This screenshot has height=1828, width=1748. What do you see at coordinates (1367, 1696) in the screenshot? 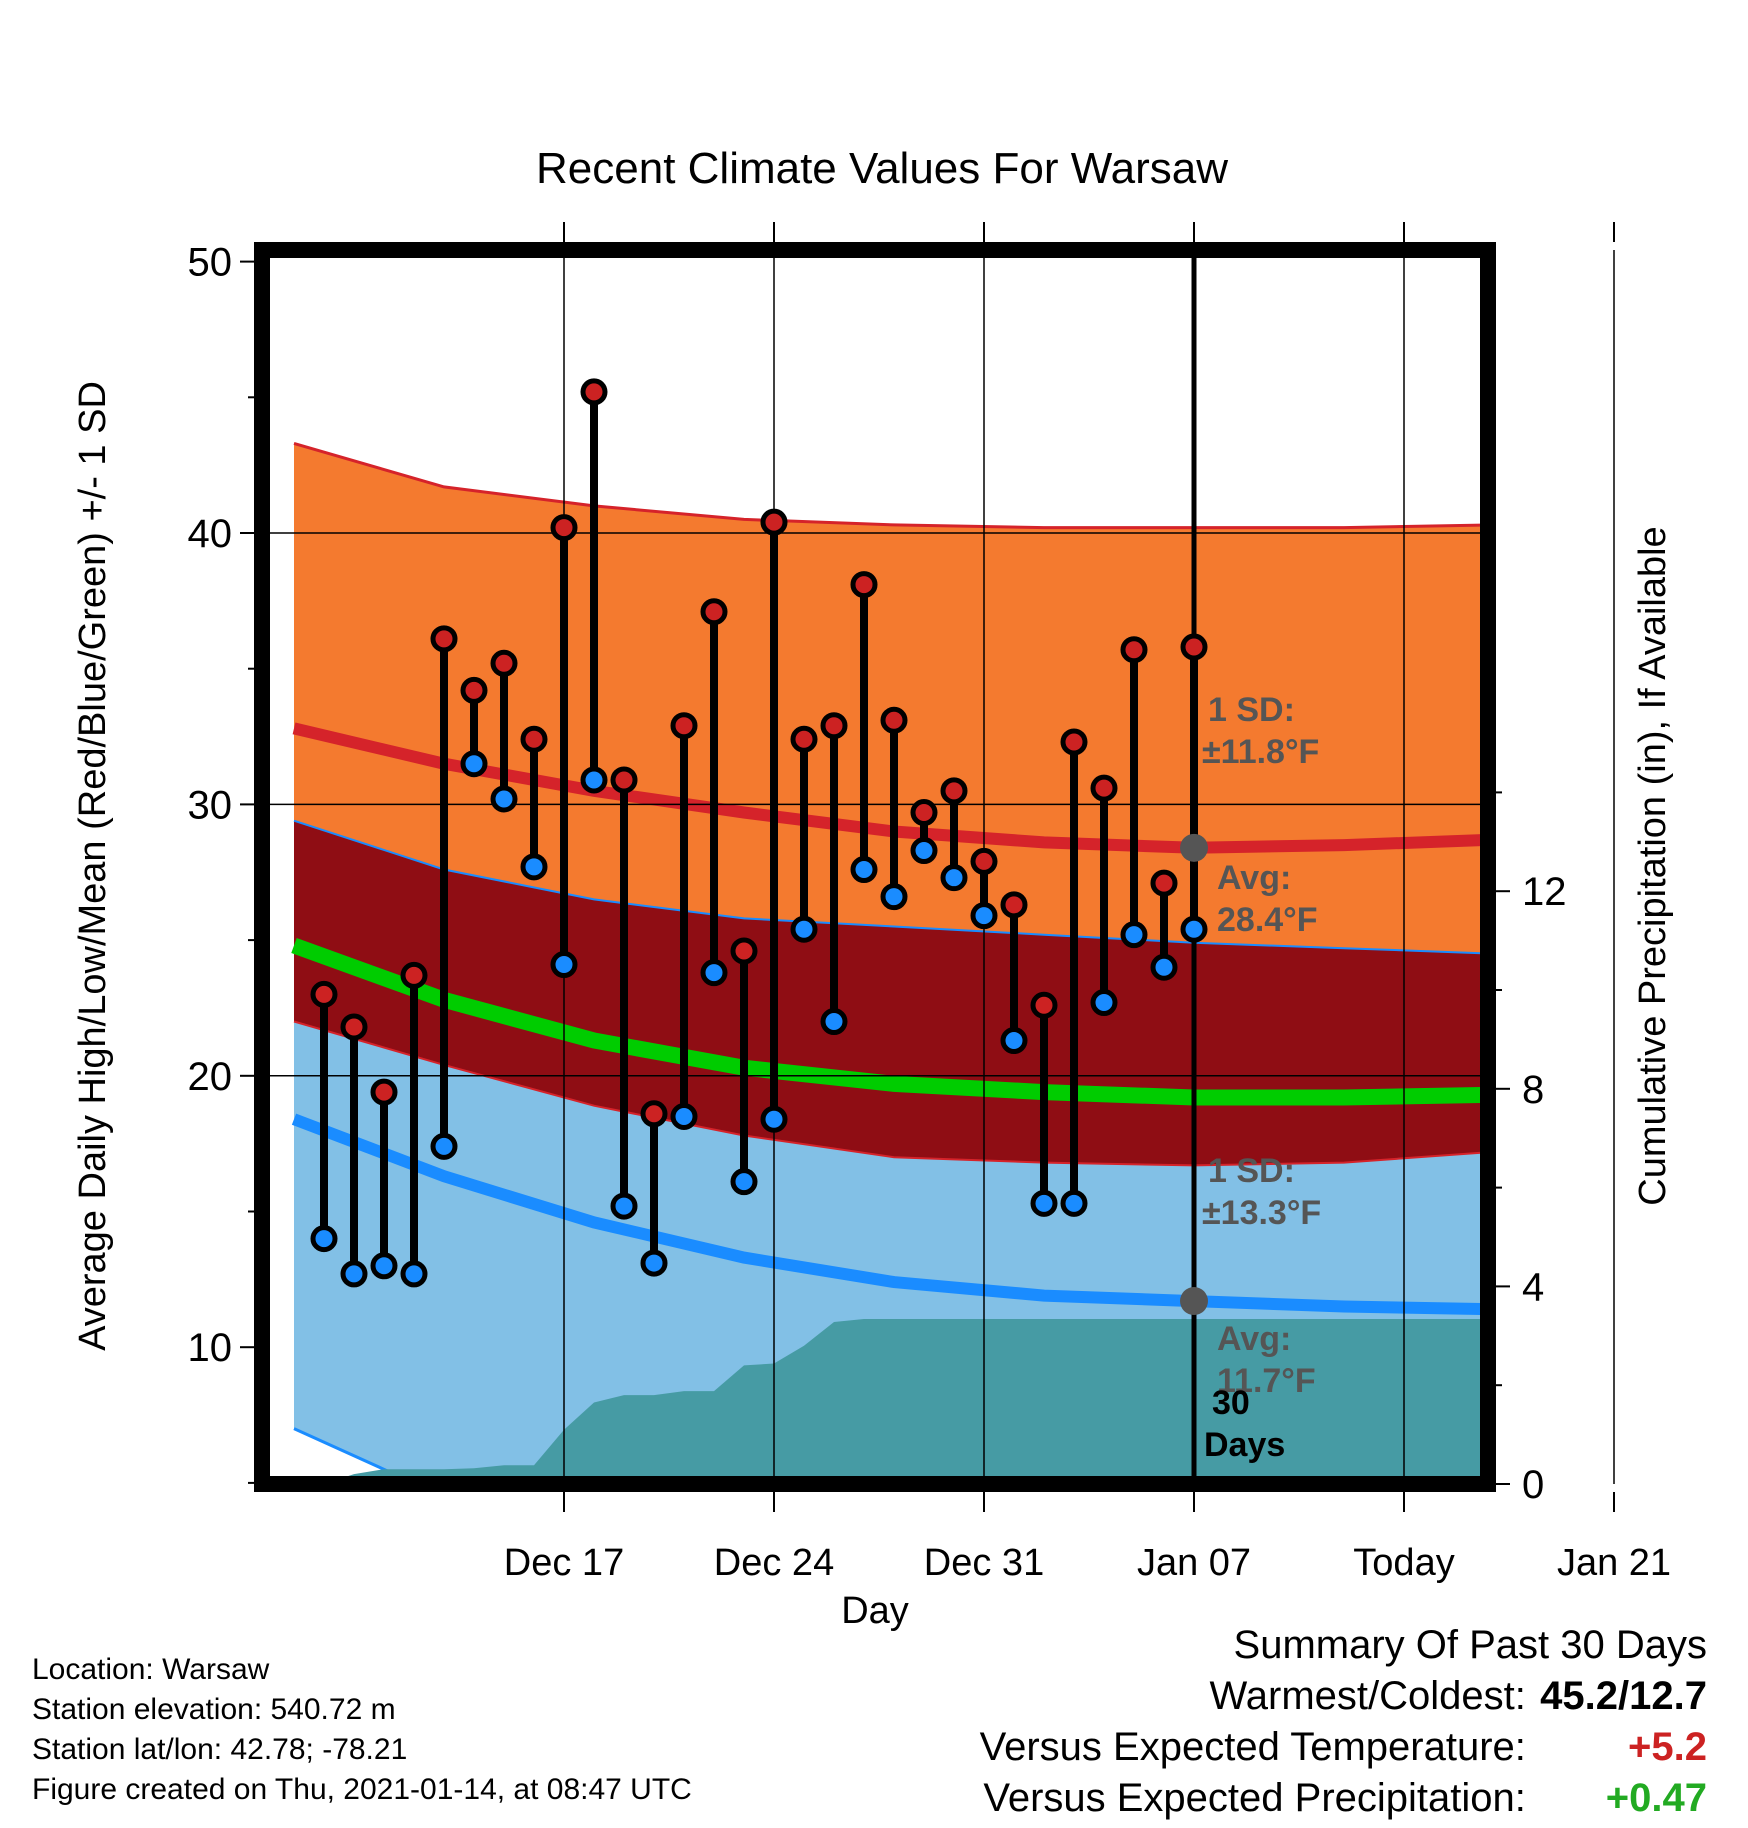
I see `warmest-label: Warmest/Coldest:` at bounding box center [1367, 1696].